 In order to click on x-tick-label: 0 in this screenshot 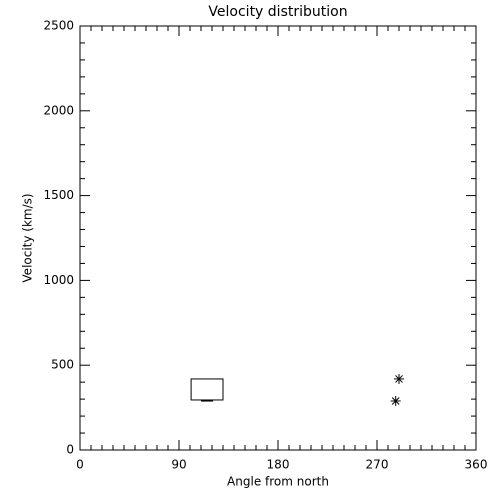, I will do `click(80, 465)`.